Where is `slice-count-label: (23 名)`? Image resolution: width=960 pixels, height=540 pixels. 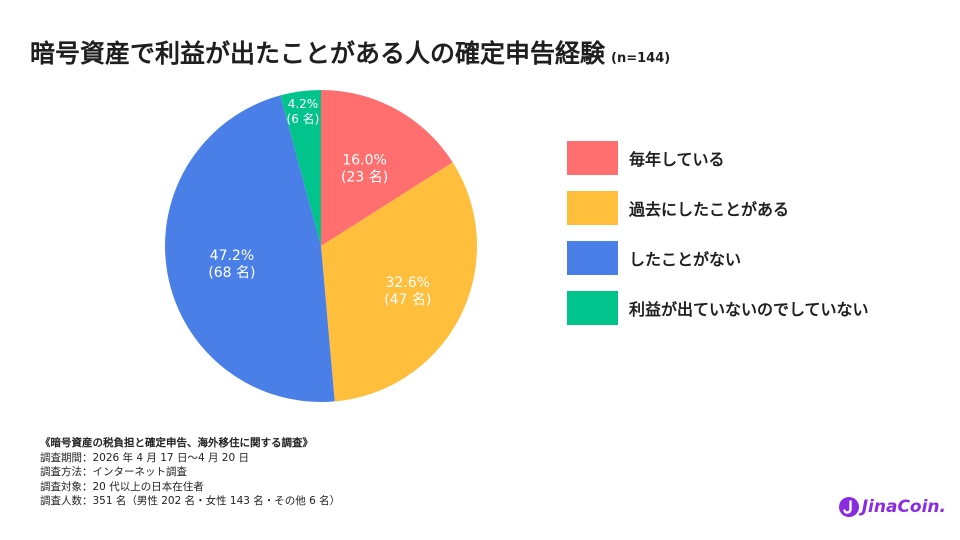
slice-count-label: (23 名) is located at coordinates (364, 178).